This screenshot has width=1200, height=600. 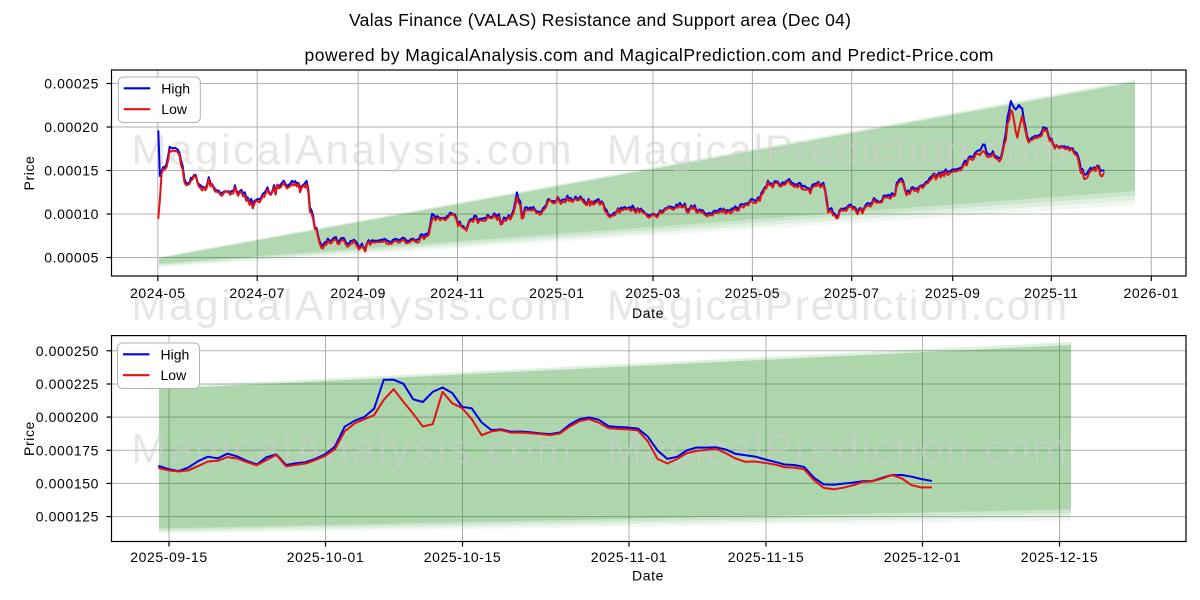 I want to click on svg-text: 2025-03, so click(x=653, y=293).